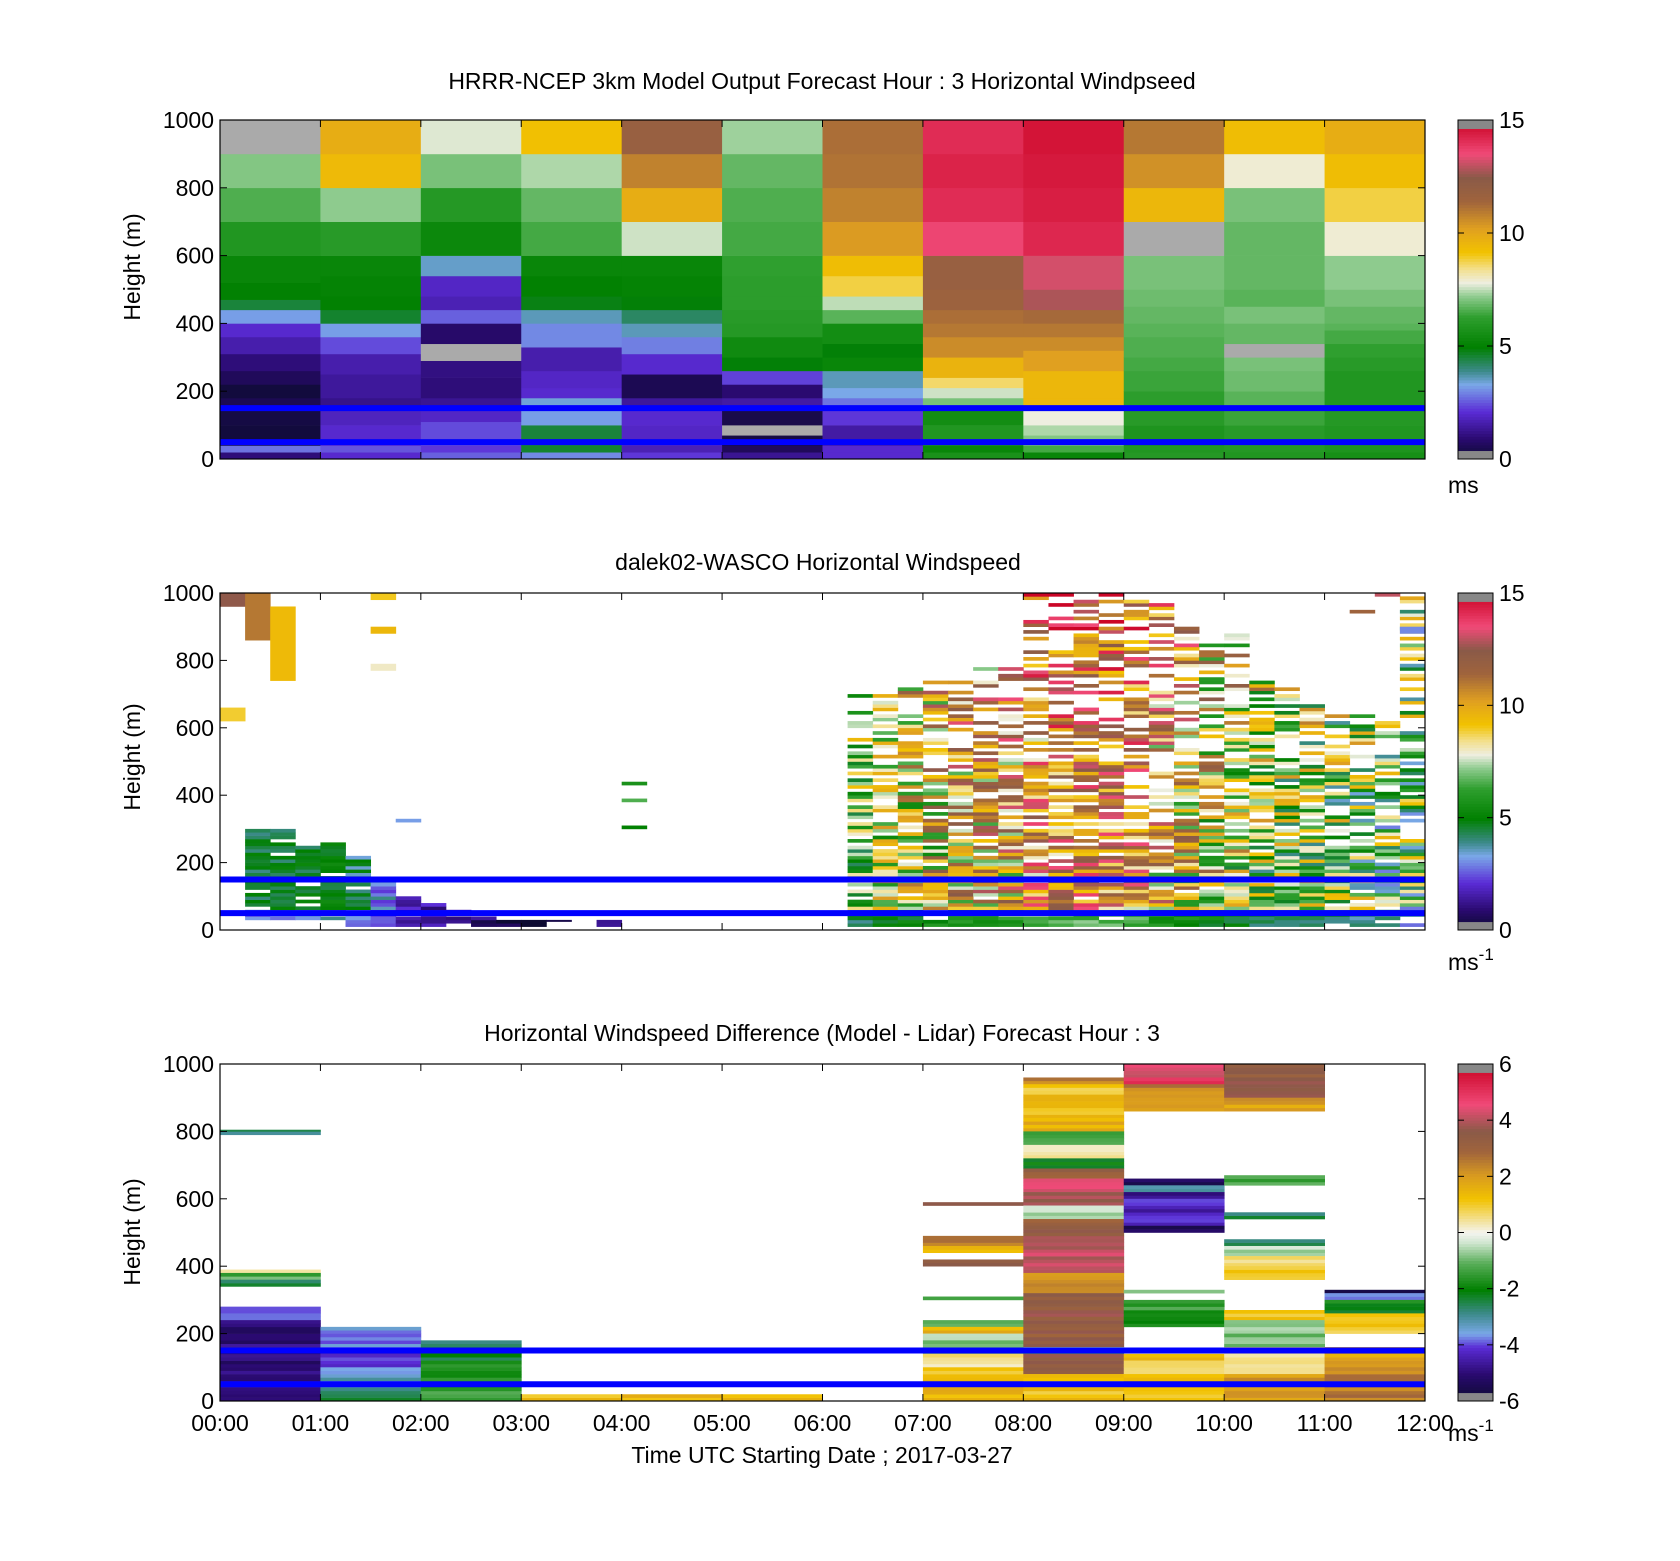 The width and height of the screenshot is (1680, 1561). What do you see at coordinates (1486, 1425) in the screenshot?
I see `colorbar-unit-exponent: -1` at bounding box center [1486, 1425].